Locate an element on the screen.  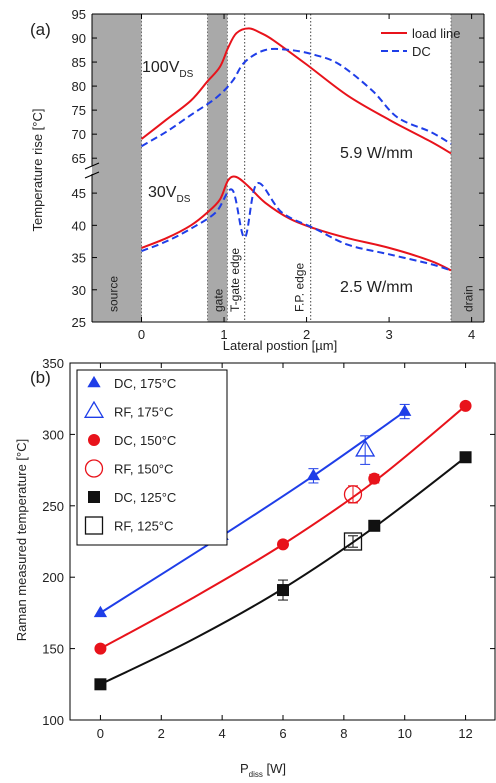
y-tick-label: 300 is located at coordinates (53, 434).